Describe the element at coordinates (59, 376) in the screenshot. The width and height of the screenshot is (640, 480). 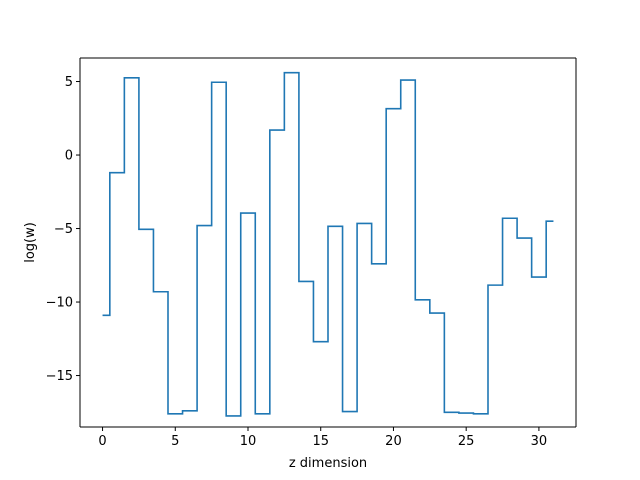
I see `y-tick-label: −15` at that location.